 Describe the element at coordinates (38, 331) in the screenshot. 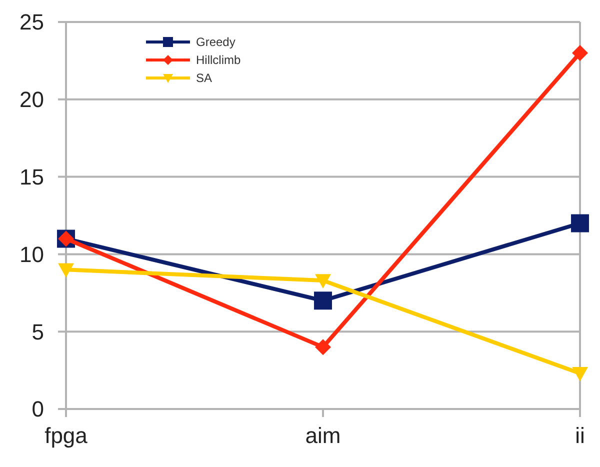

I see `y-tick-label: 5` at that location.